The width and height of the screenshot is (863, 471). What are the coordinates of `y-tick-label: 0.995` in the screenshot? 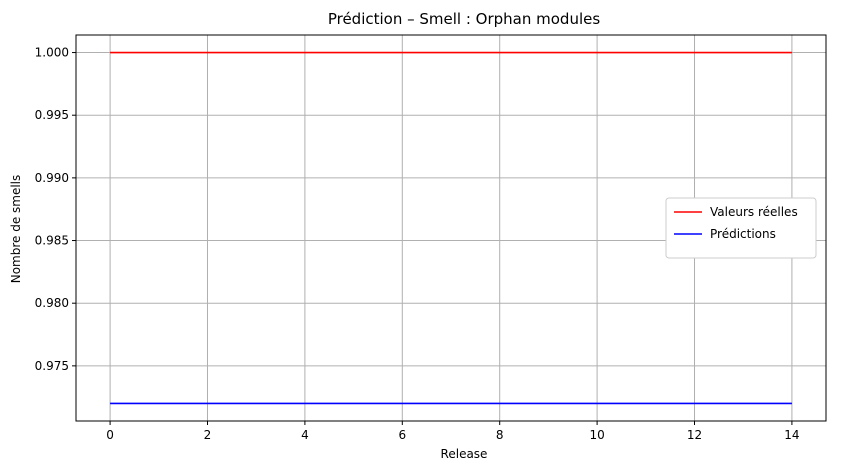 It's located at (52, 115).